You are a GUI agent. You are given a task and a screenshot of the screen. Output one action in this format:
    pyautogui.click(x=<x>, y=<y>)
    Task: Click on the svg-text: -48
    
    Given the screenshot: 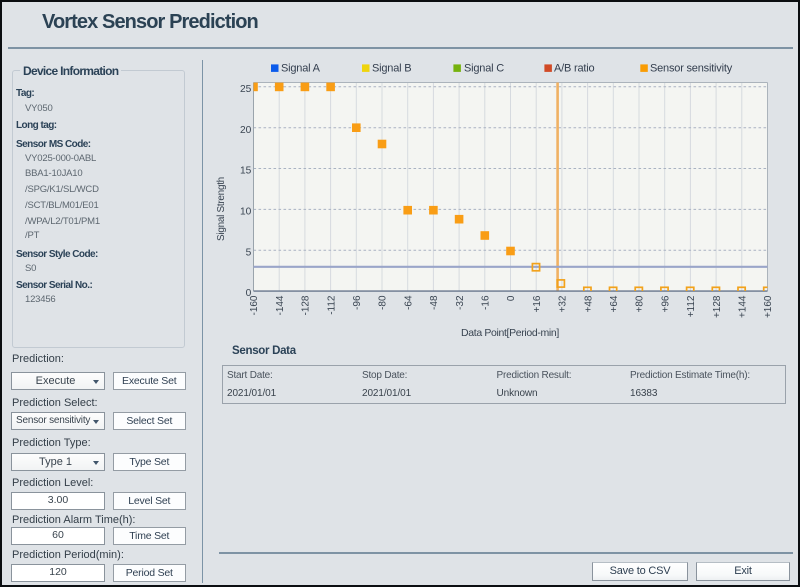 What is the action you would take?
    pyautogui.click(x=434, y=302)
    